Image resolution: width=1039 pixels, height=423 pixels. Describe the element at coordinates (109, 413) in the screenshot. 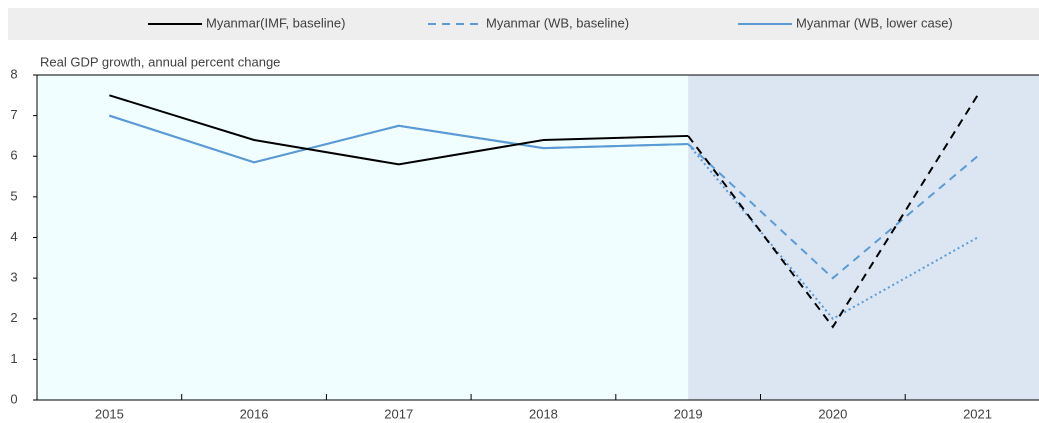

I see `x-tick-label: 2015` at that location.